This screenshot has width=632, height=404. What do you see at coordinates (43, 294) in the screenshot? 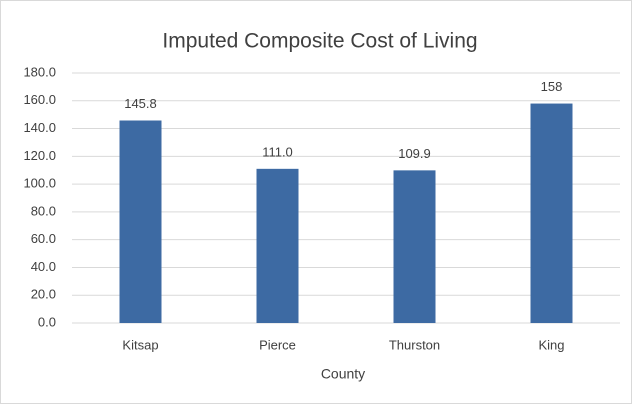
I see `y-tick-label: 20.0` at bounding box center [43, 294].